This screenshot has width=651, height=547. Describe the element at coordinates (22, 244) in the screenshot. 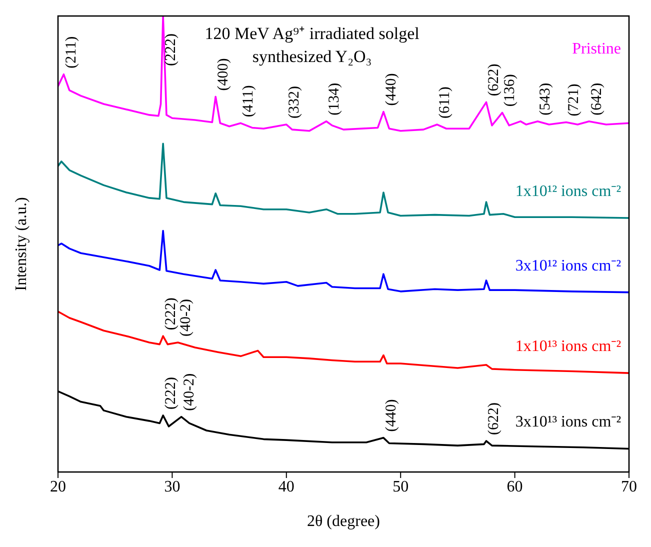

I see `y-axis-title: Intensity (a.u.)` at that location.